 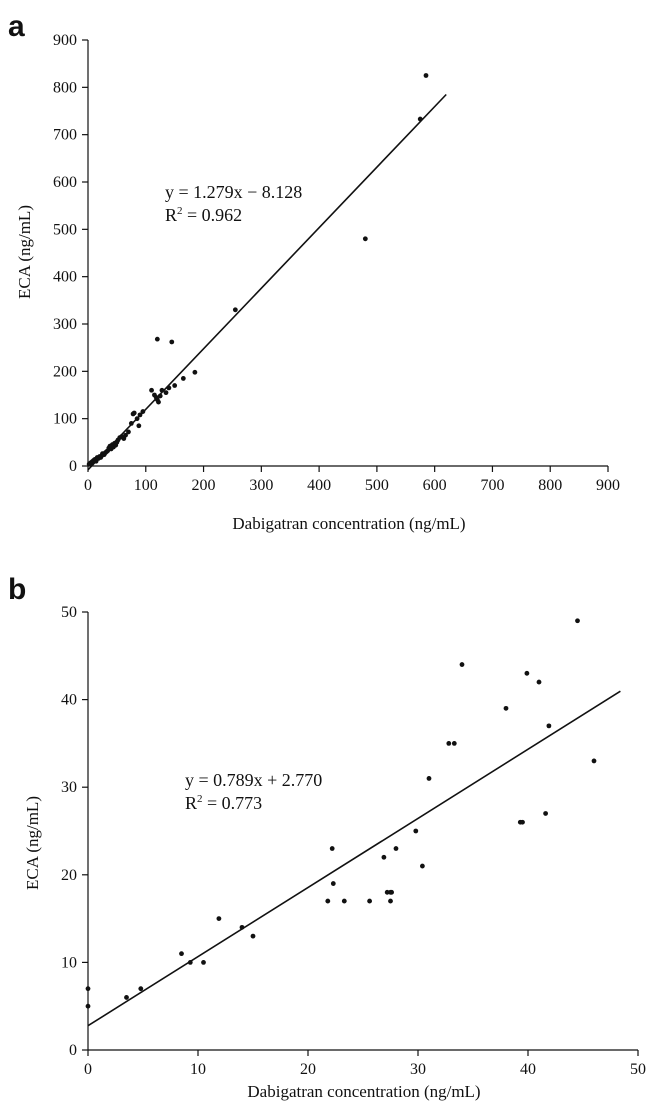 What do you see at coordinates (363, 1091) in the screenshot?
I see `x-axis-label-b: Dabigatran concentration (ng/mL)` at bounding box center [363, 1091].